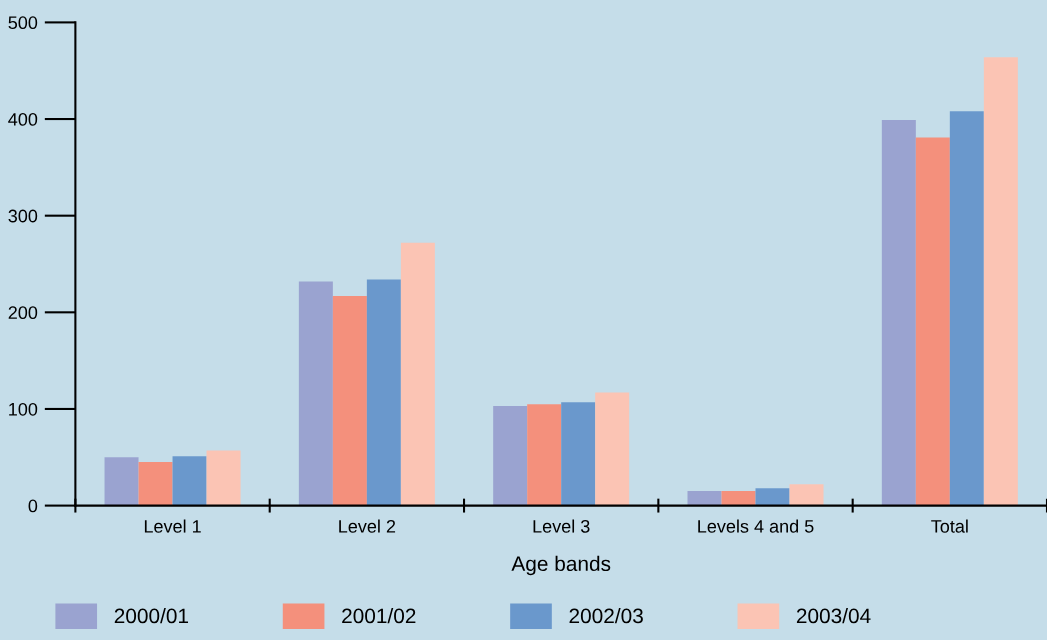 Image resolution: width=1047 pixels, height=640 pixels. I want to click on legend-label: 2003/04, so click(833, 616).